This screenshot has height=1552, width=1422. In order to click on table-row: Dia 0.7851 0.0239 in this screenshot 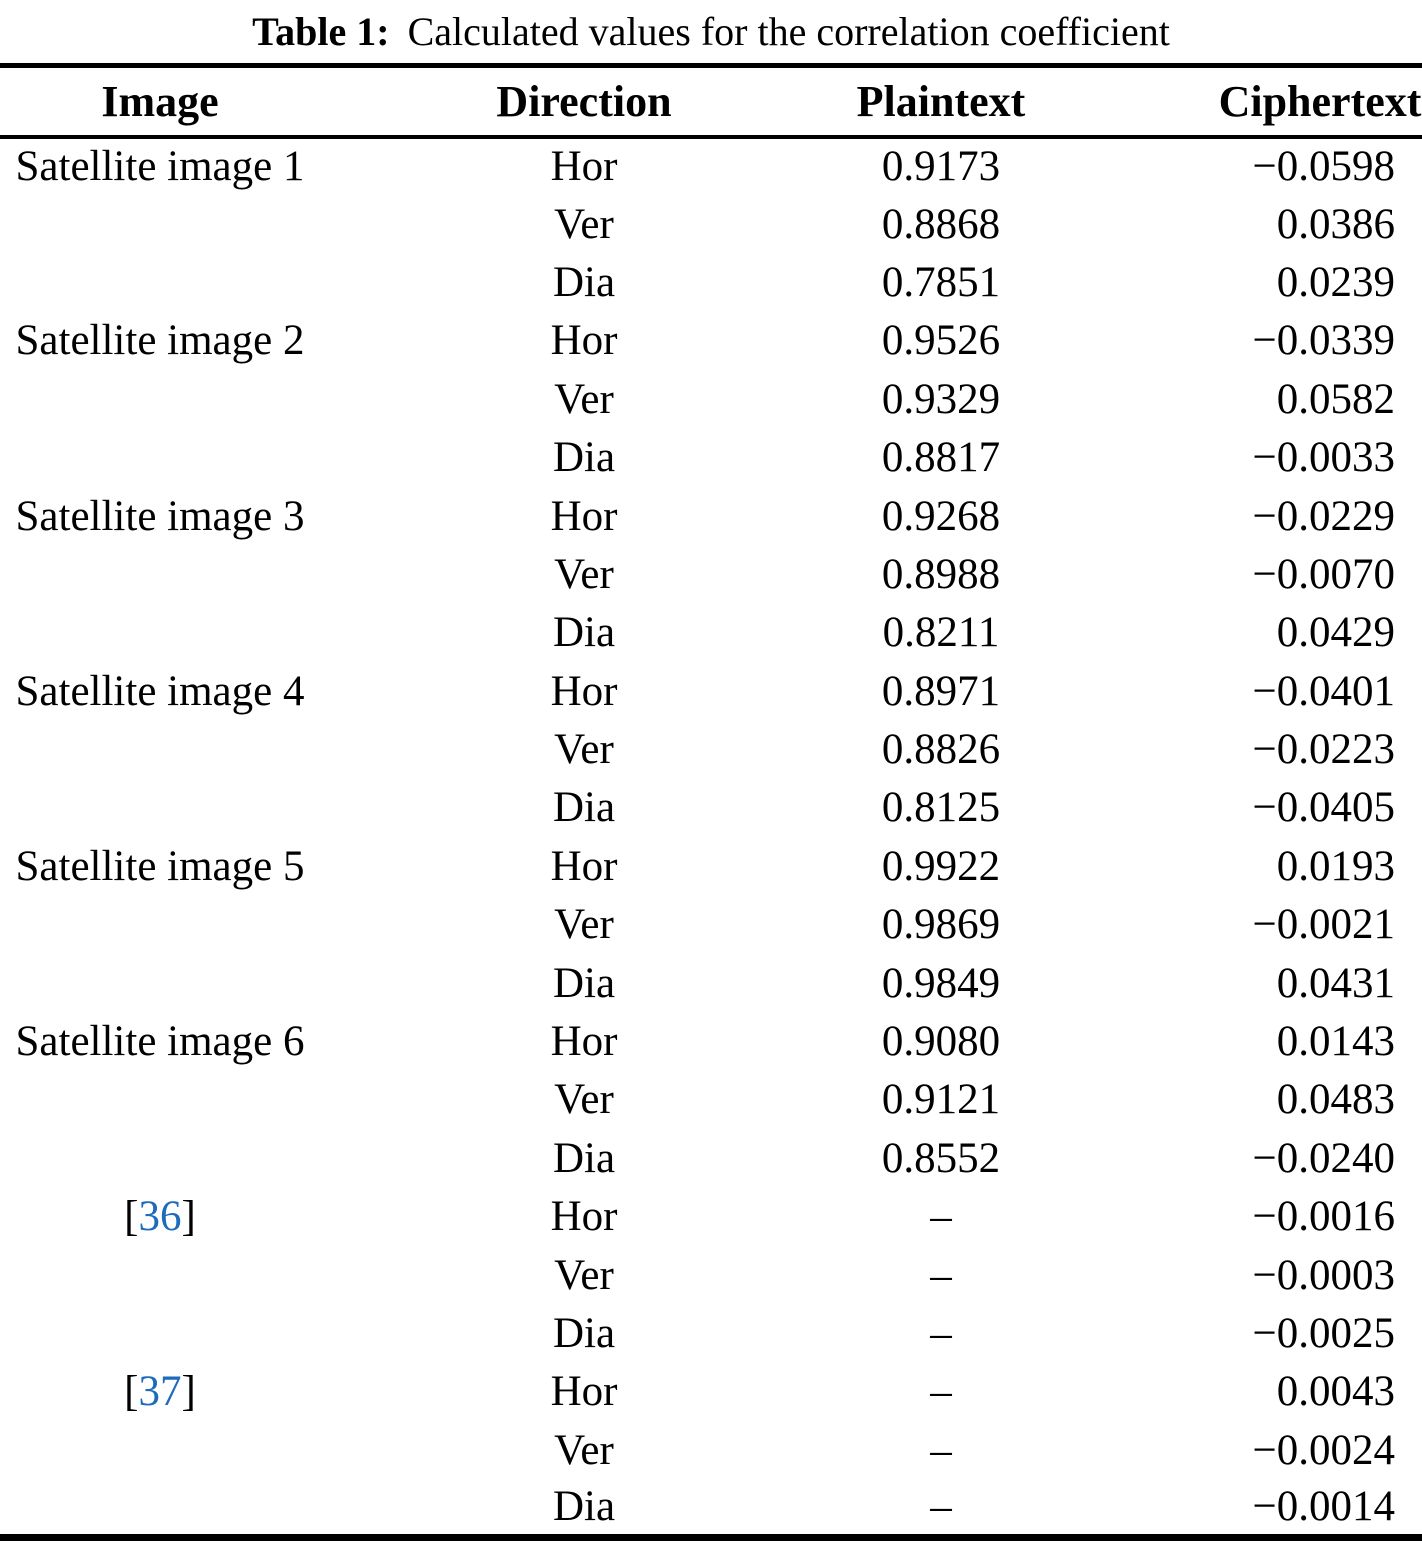, I will do `click(711, 282)`.